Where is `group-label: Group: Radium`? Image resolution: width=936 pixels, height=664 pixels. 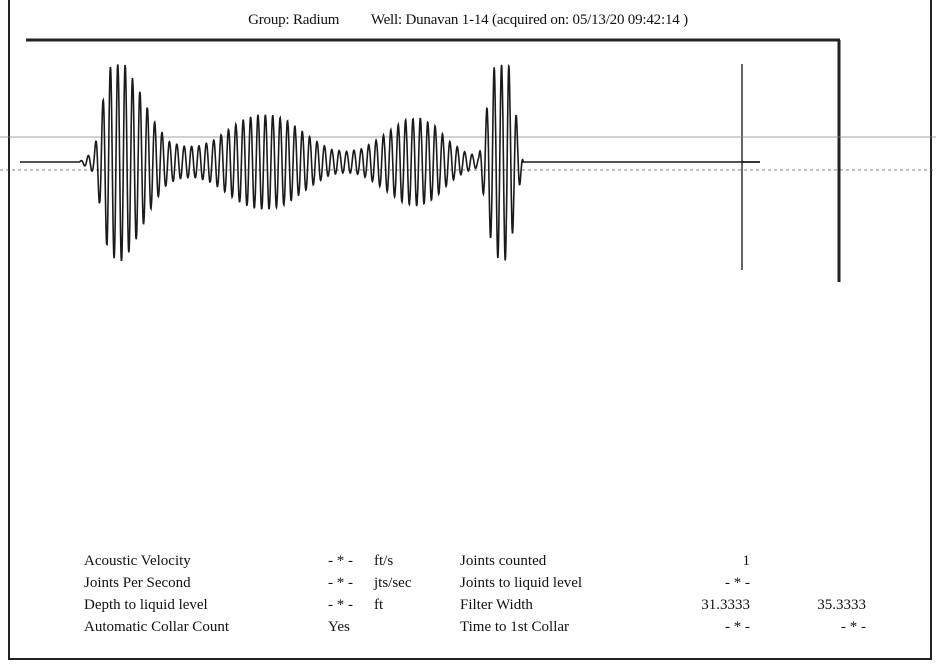 group-label: Group: Radium is located at coordinates (294, 20).